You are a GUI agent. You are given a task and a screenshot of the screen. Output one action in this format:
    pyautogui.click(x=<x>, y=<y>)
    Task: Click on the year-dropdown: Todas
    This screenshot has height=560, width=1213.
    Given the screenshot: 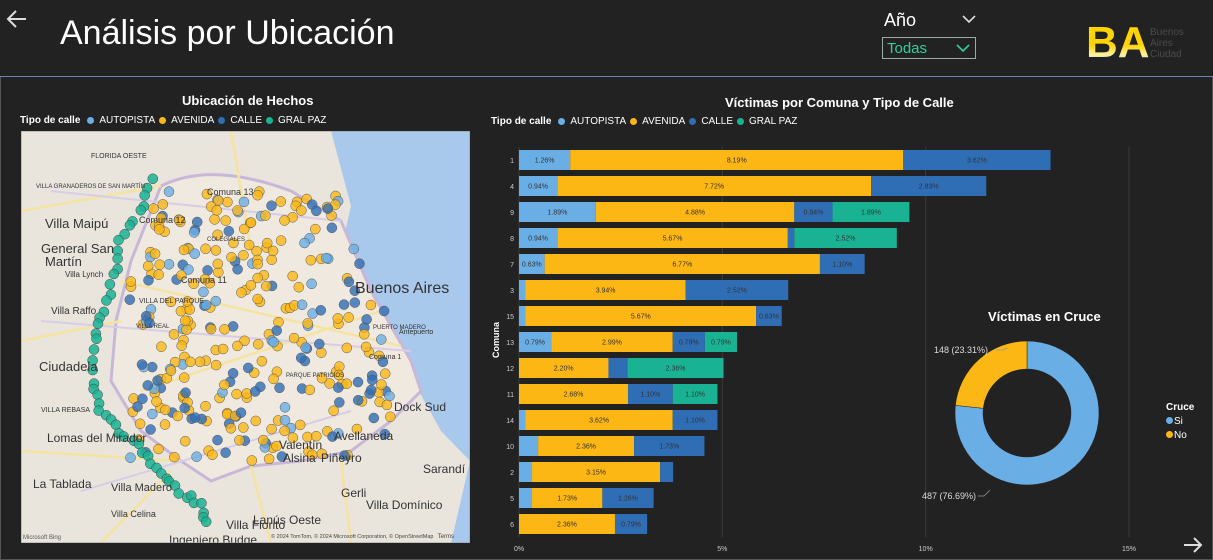 What is the action you would take?
    pyautogui.click(x=929, y=48)
    